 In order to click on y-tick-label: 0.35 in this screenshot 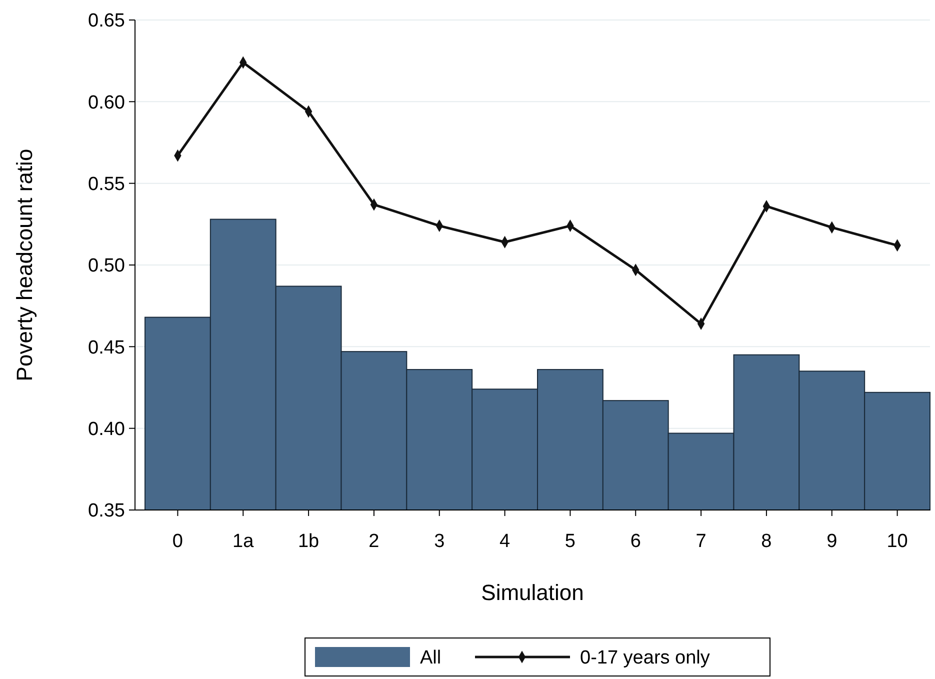, I will do `click(106, 511)`.